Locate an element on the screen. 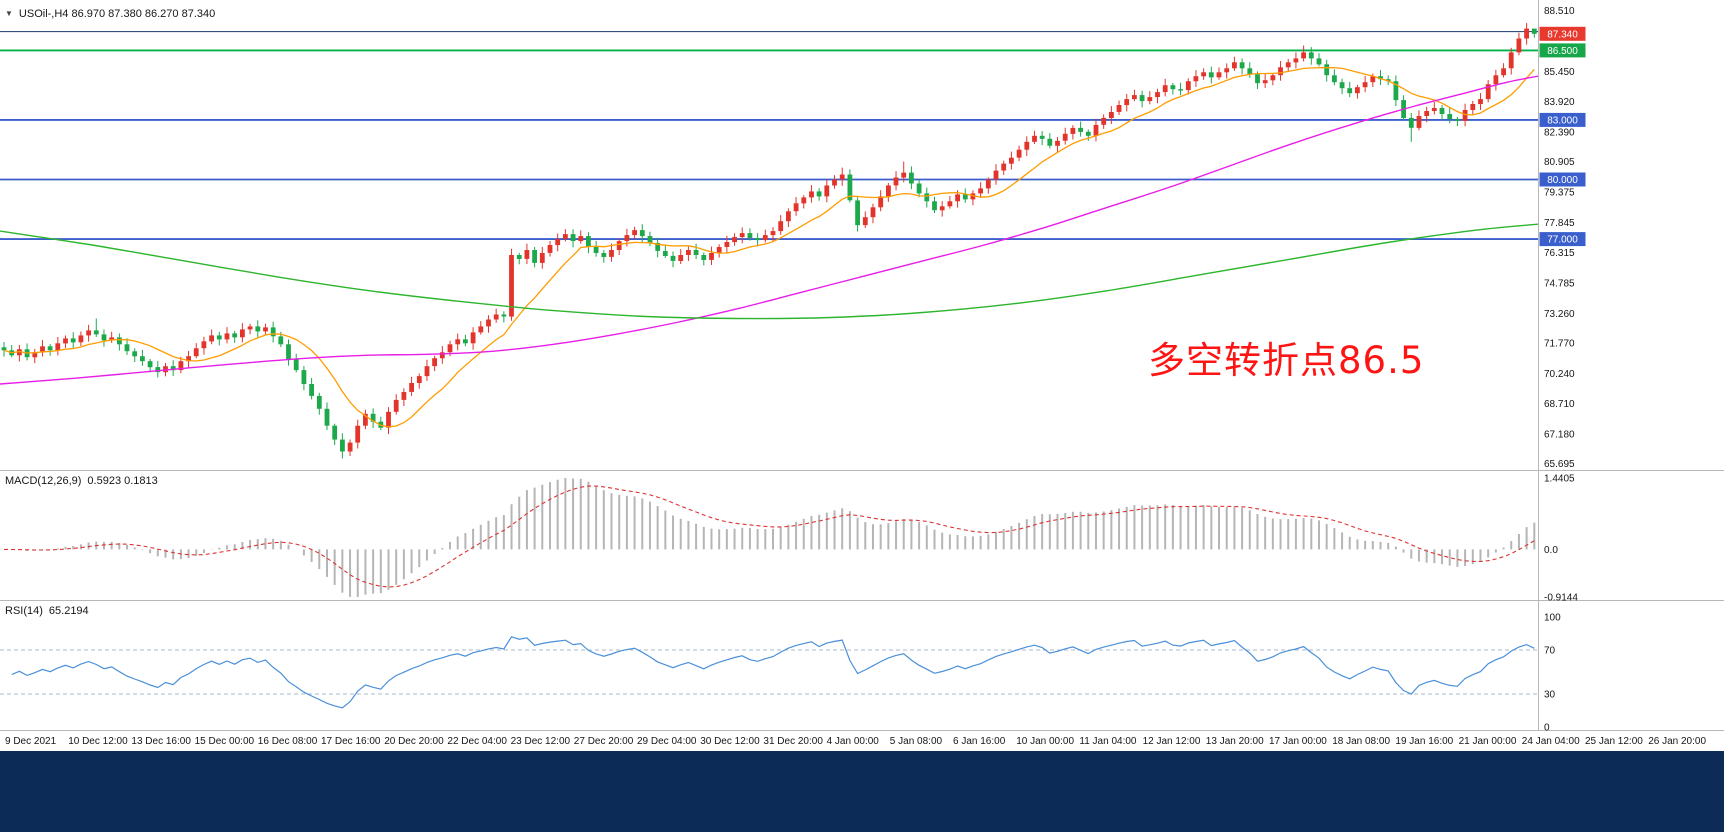  price-tag-label: 87.340 is located at coordinates (1562, 34).